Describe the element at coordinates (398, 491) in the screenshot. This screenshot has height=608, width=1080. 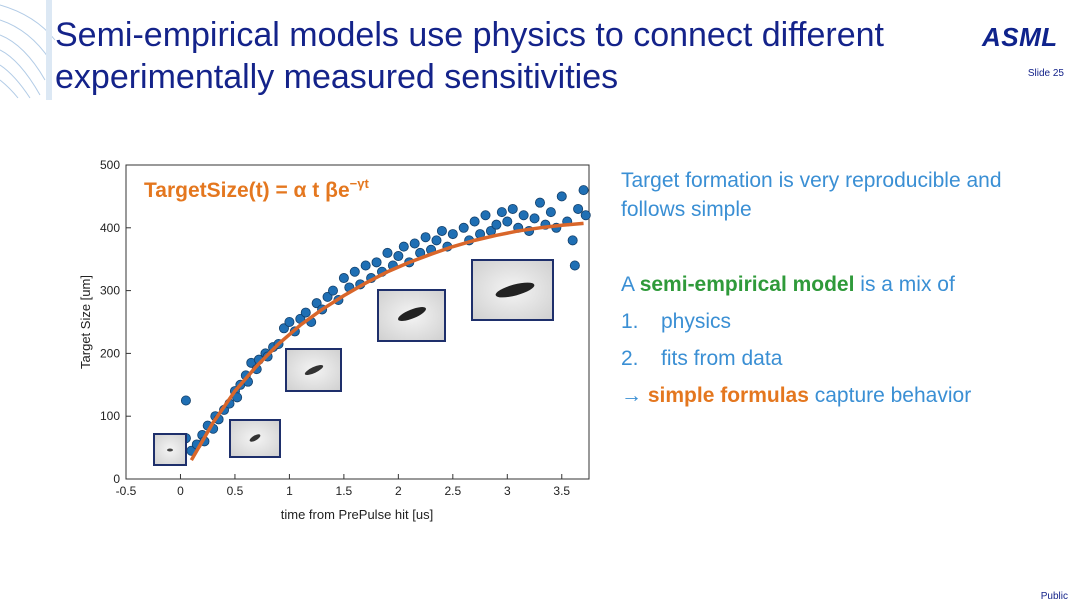
I see `x-tick-label: 2` at that location.